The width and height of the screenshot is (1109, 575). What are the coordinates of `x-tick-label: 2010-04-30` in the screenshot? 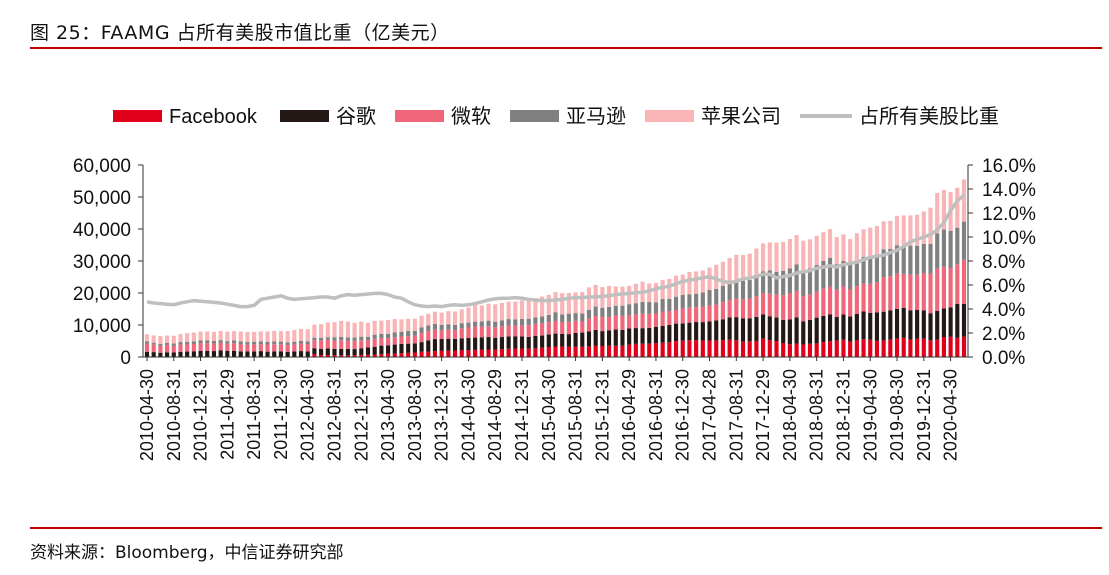 It's located at (147, 415).